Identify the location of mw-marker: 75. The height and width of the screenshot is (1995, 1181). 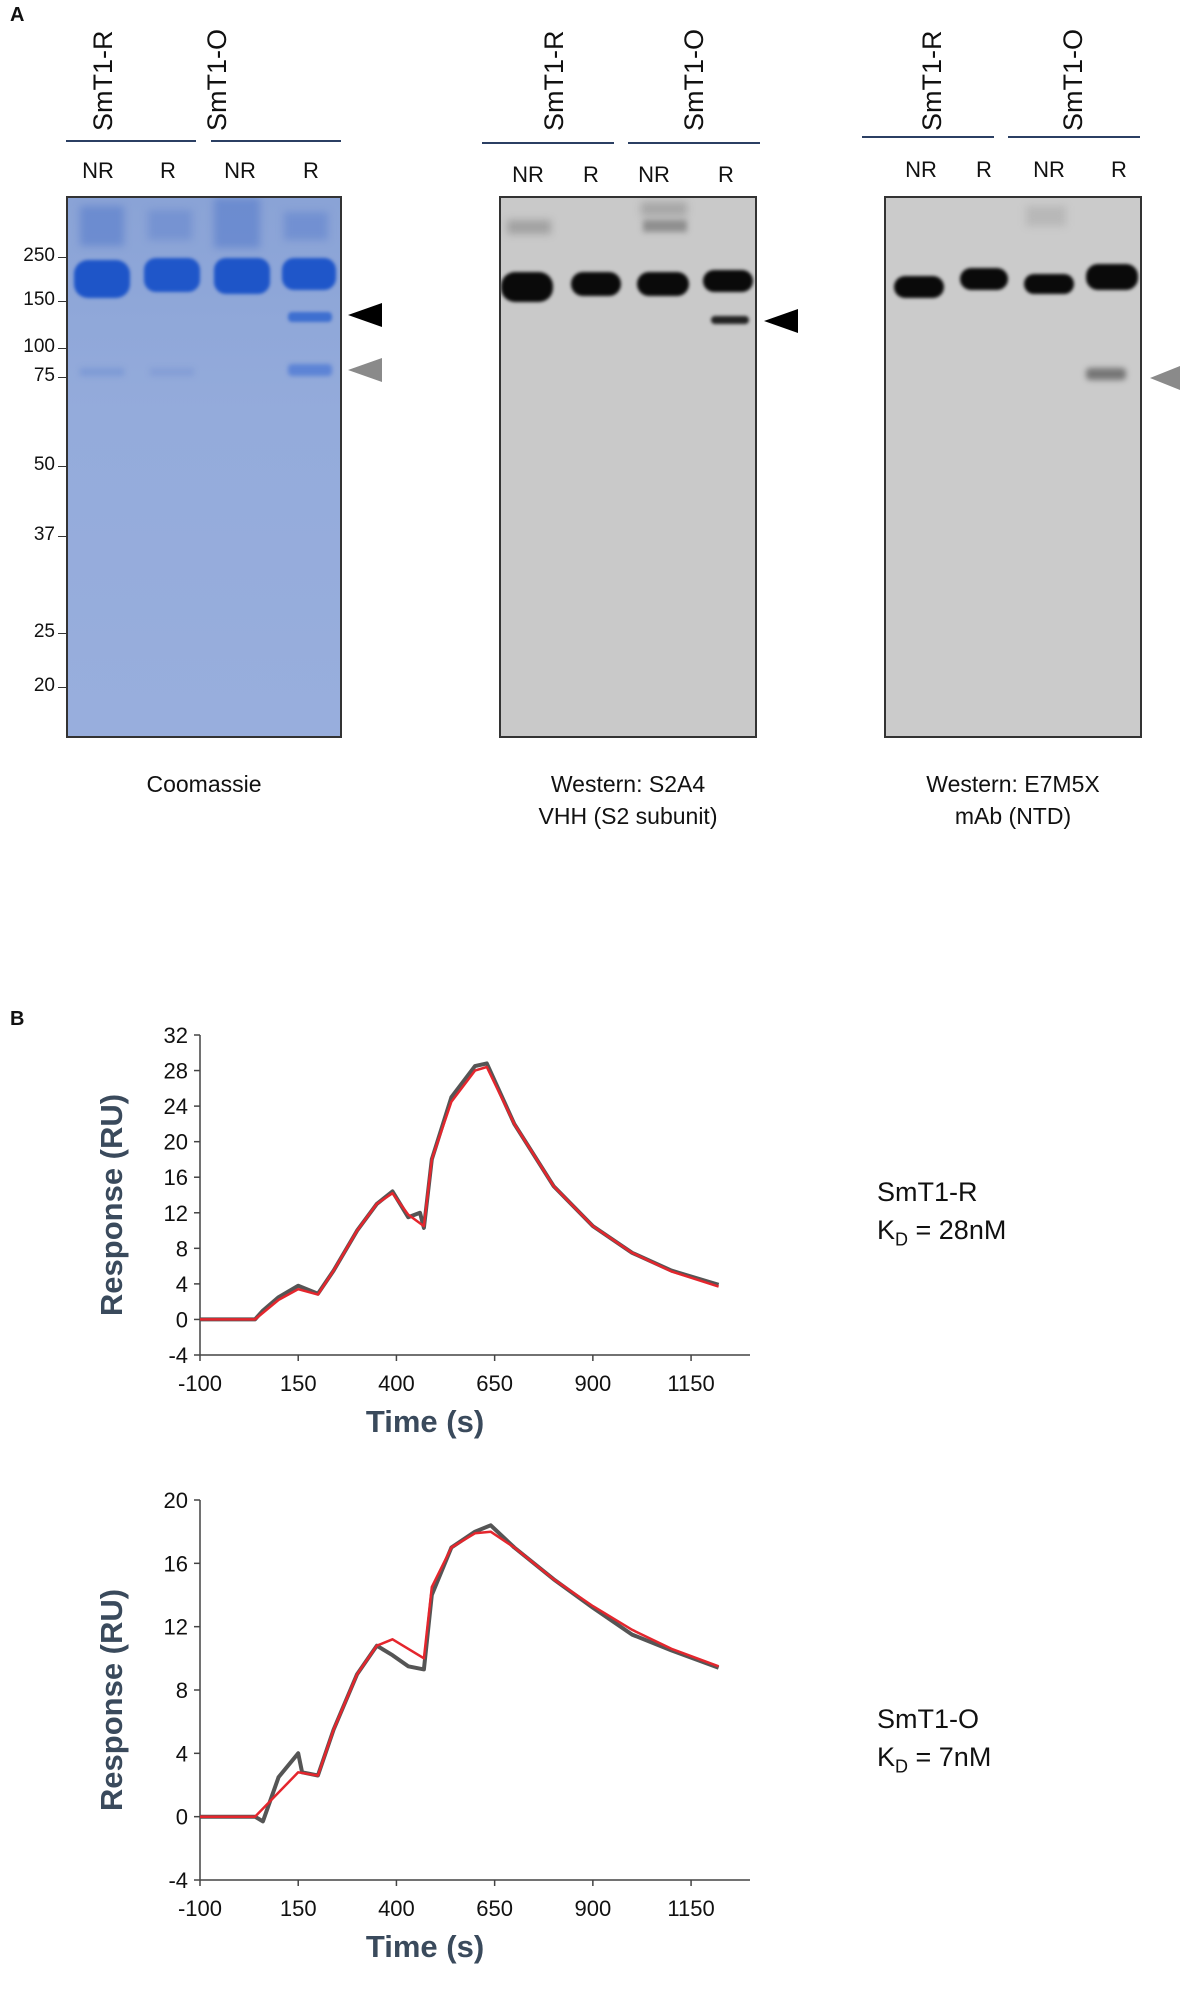
(44, 375).